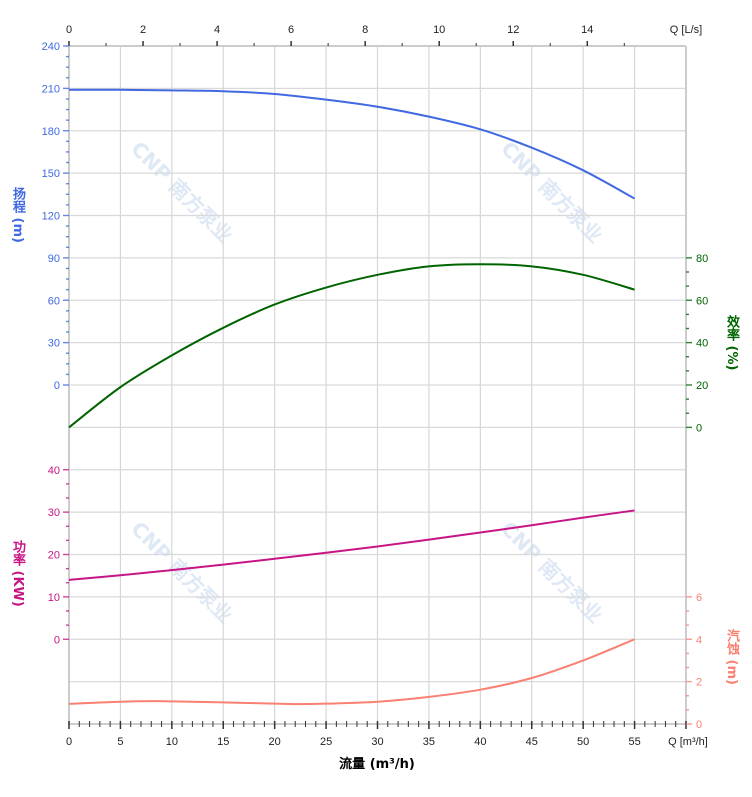 The image size is (752, 797). What do you see at coordinates (634, 742) in the screenshot?
I see `x-tick-label: 55` at bounding box center [634, 742].